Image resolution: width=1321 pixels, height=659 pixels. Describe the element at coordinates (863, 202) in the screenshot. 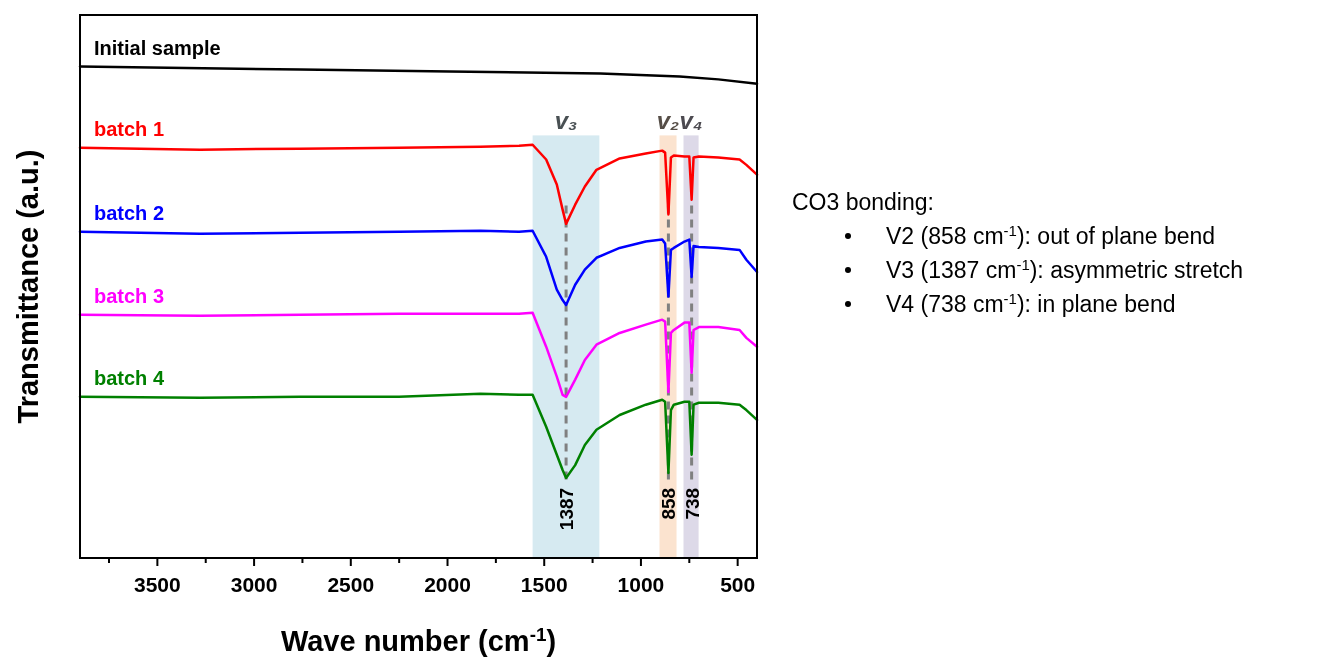

I see `text: CO3 bonding:` at that location.